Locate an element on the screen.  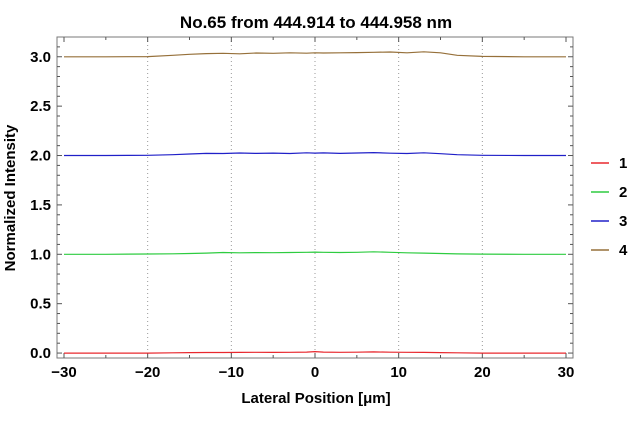
y-tick-label: 2.5 is located at coordinates (40, 106).